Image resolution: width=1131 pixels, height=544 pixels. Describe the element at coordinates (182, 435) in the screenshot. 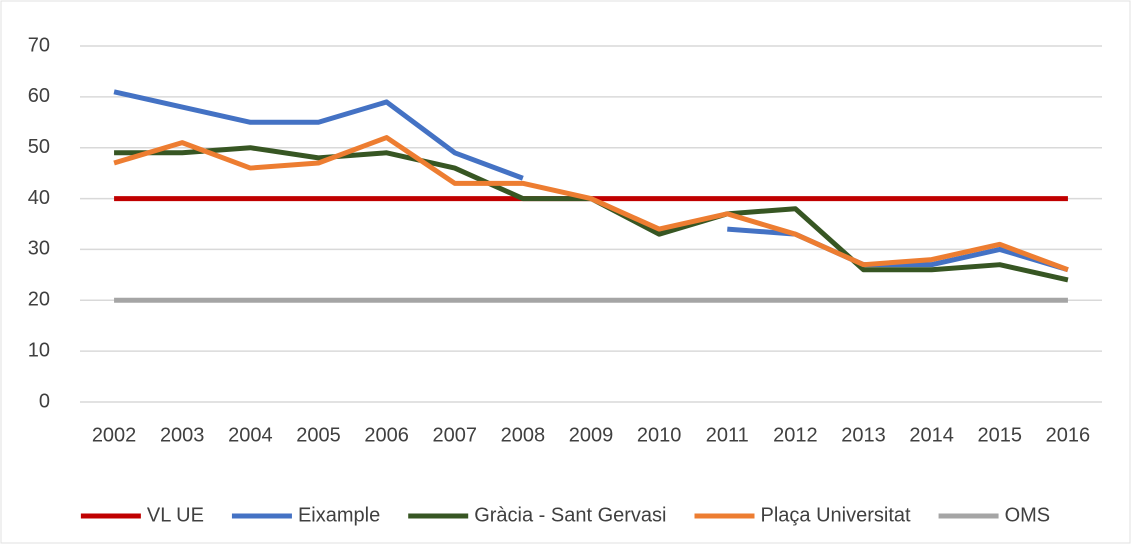

I see `x-tick-label: 2003` at that location.